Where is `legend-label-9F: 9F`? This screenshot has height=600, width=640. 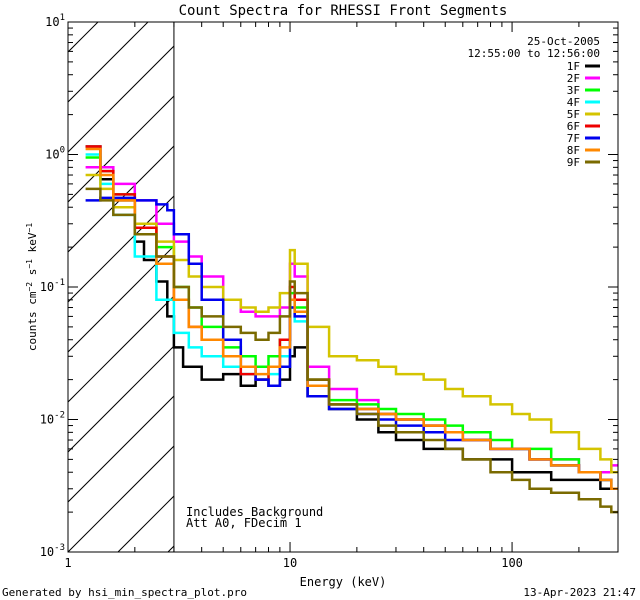
legend-label-9F: 9F is located at coordinates (573, 162).